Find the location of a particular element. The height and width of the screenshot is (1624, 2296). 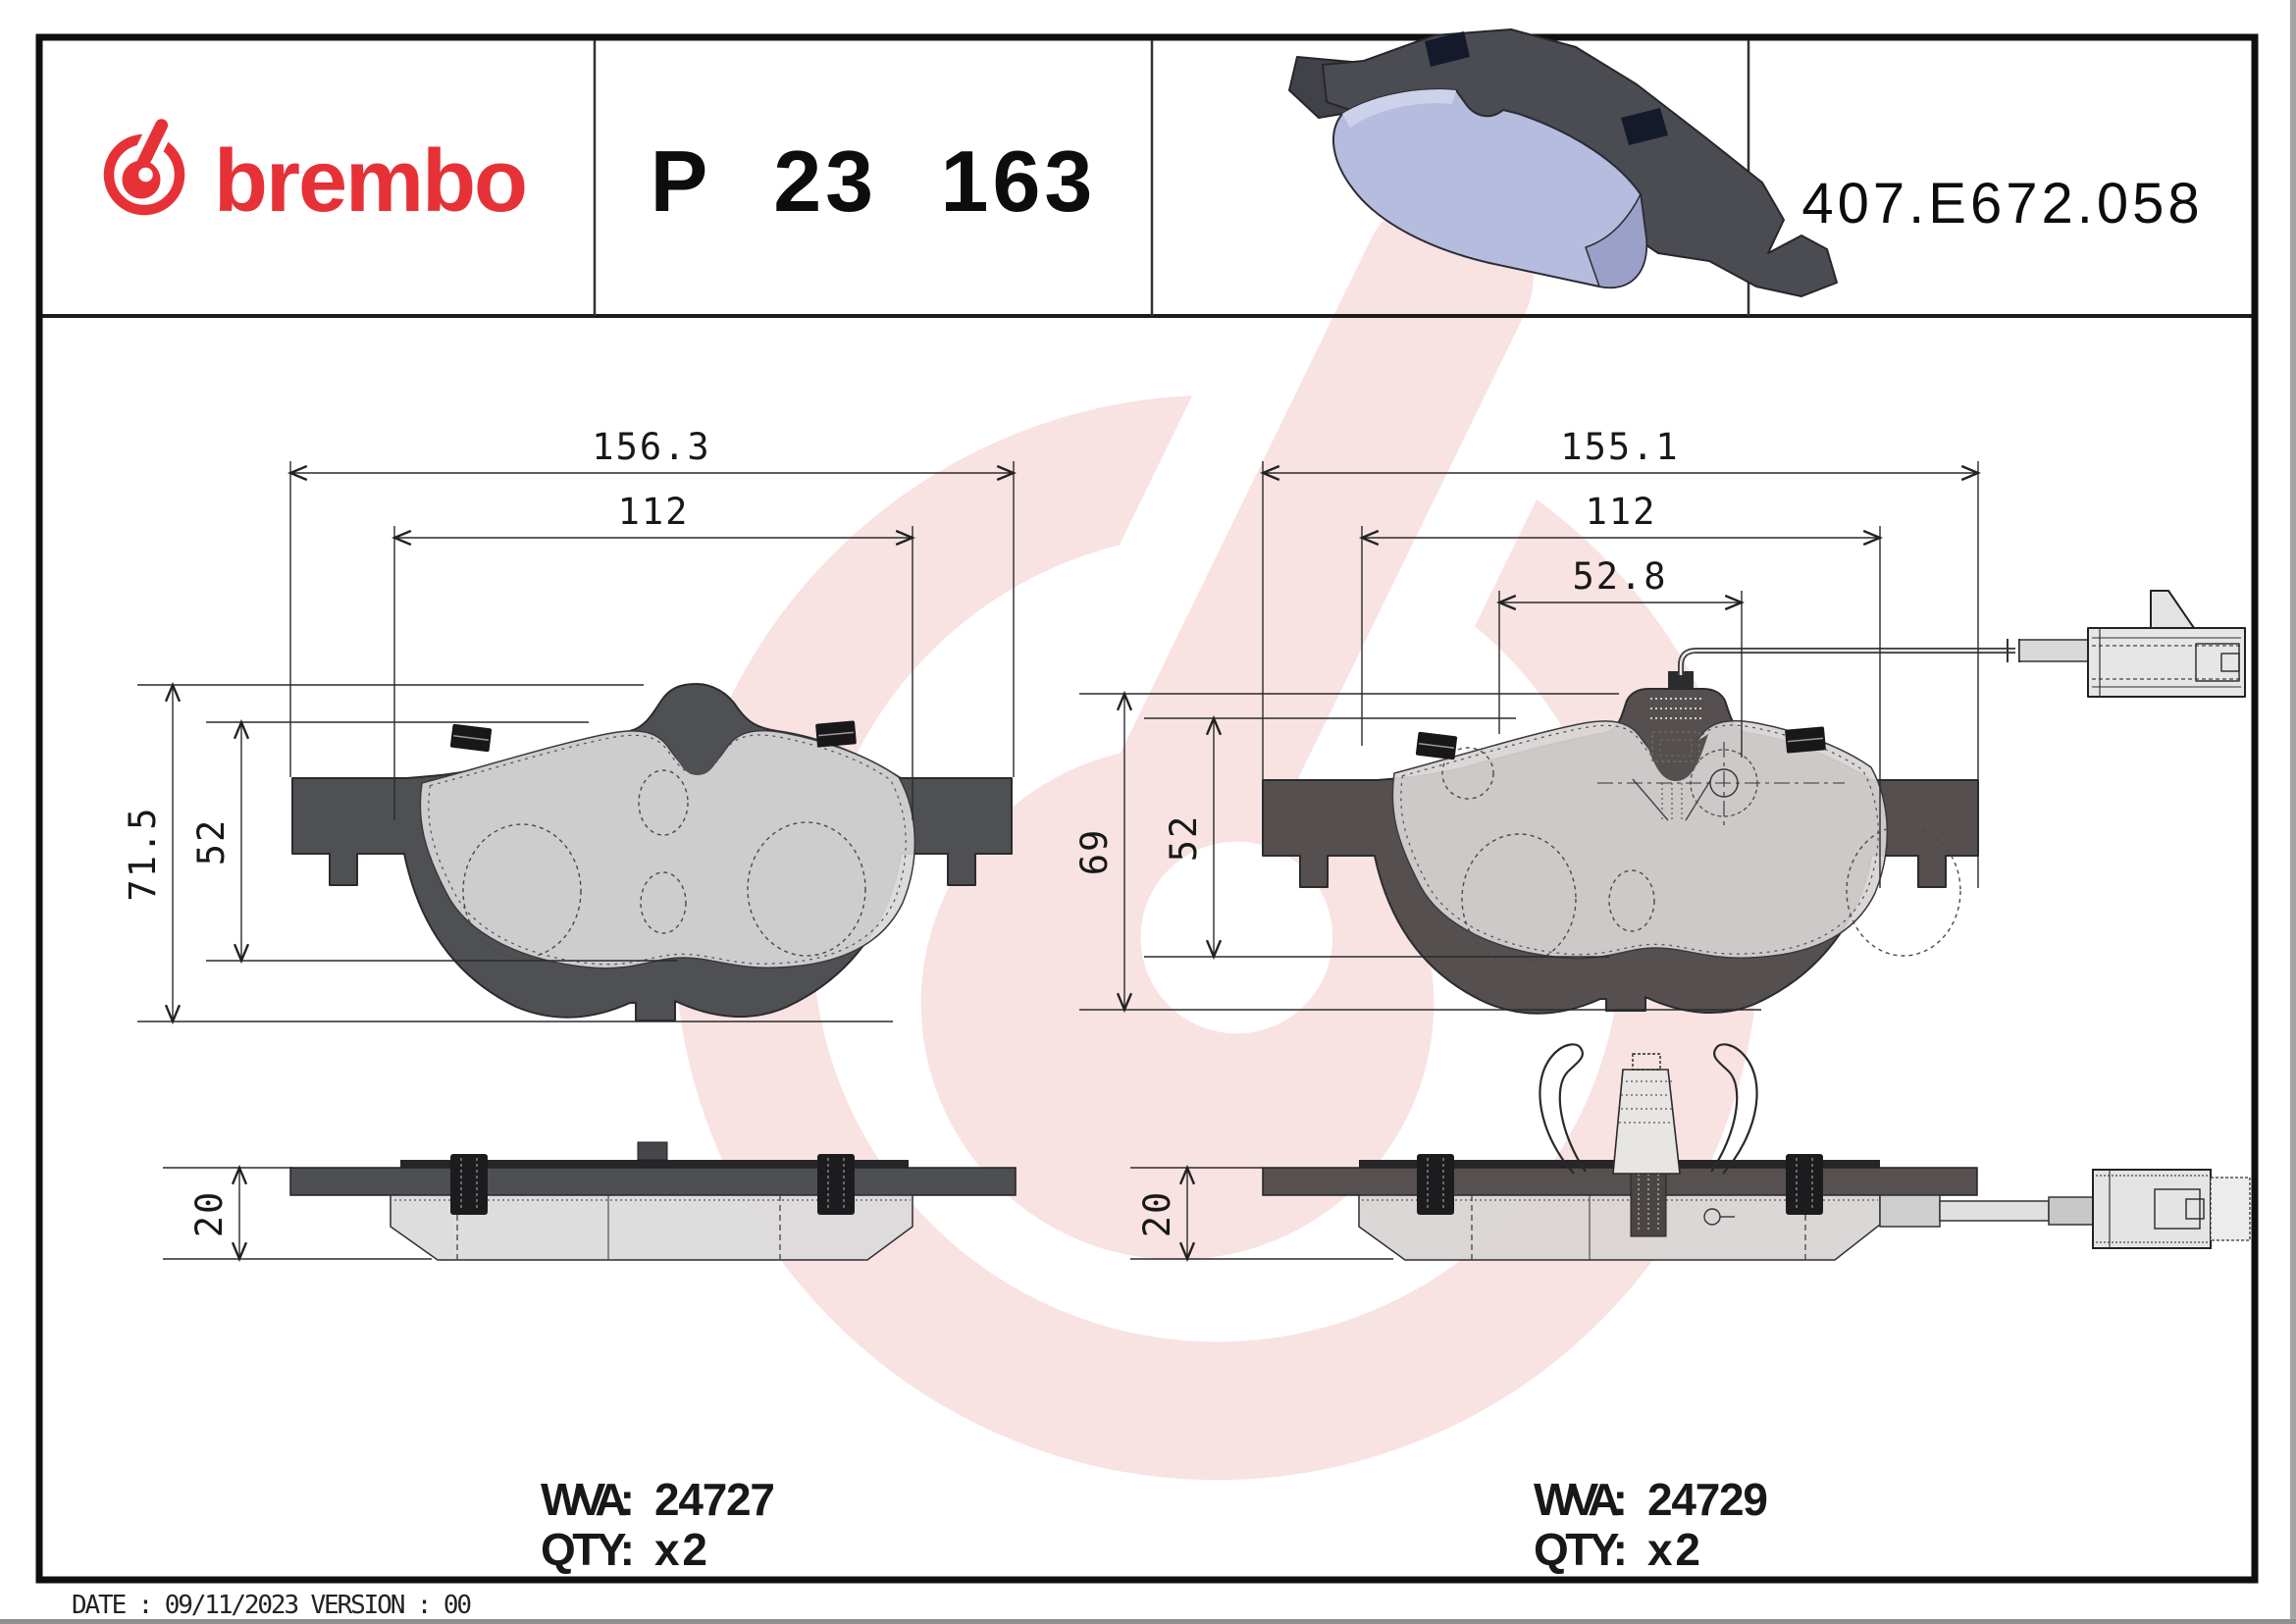

qty-label-left: QTY: is located at coordinates (588, 1549).